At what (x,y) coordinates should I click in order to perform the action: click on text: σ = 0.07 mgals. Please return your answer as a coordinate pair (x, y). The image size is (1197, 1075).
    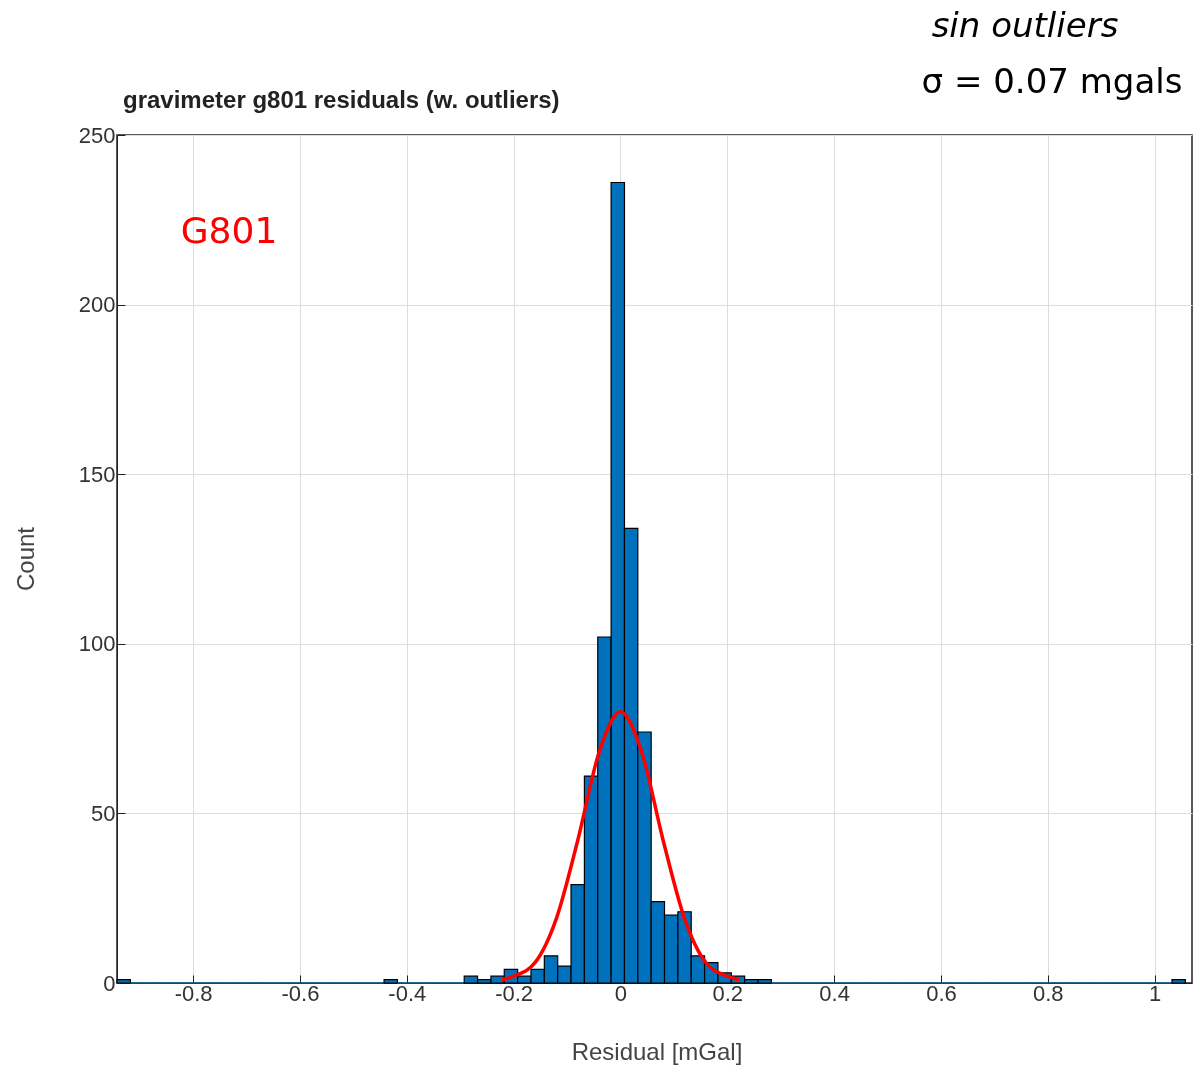
    Looking at the image, I should click on (1052, 81).